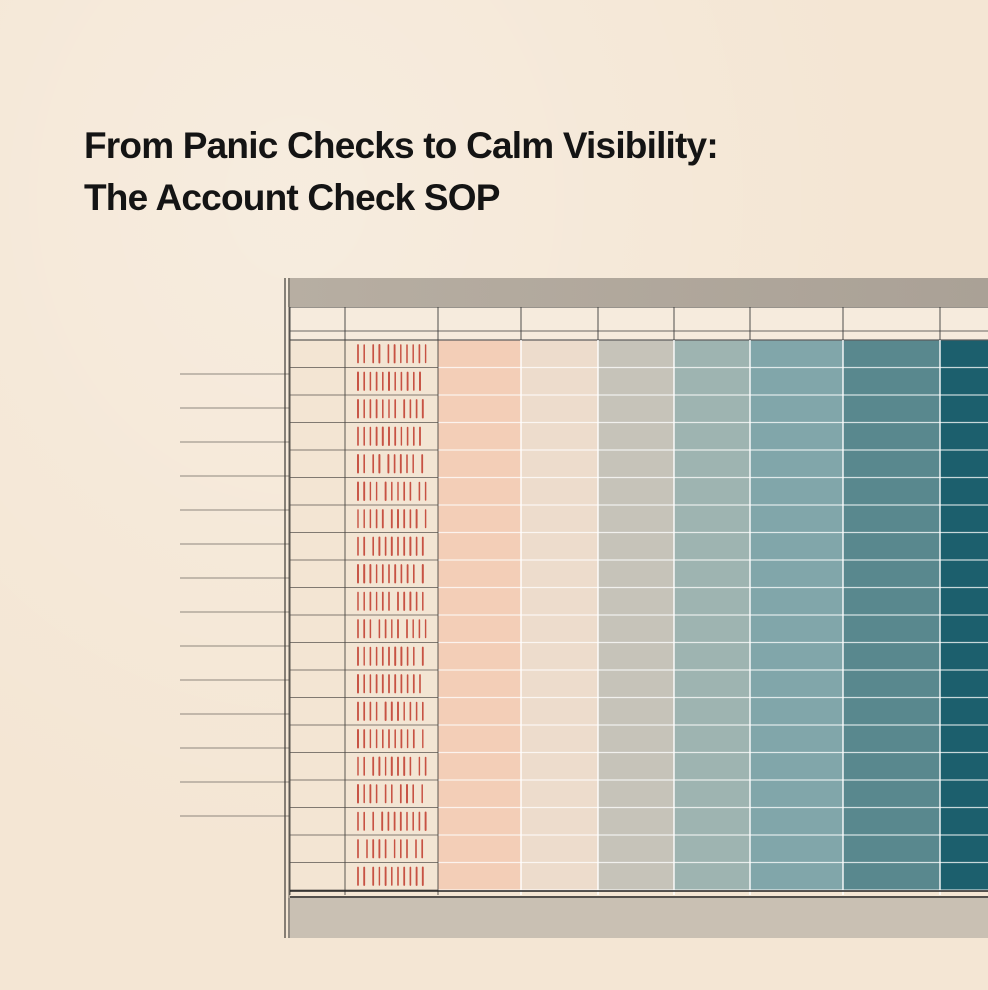 The width and height of the screenshot is (988, 990). What do you see at coordinates (638, 292) in the screenshot?
I see `ledger-top-bar` at bounding box center [638, 292].